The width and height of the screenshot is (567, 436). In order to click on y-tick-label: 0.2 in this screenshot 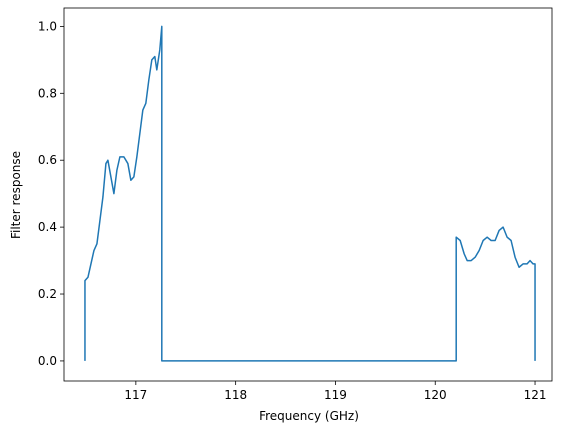, I will do `click(47, 294)`.